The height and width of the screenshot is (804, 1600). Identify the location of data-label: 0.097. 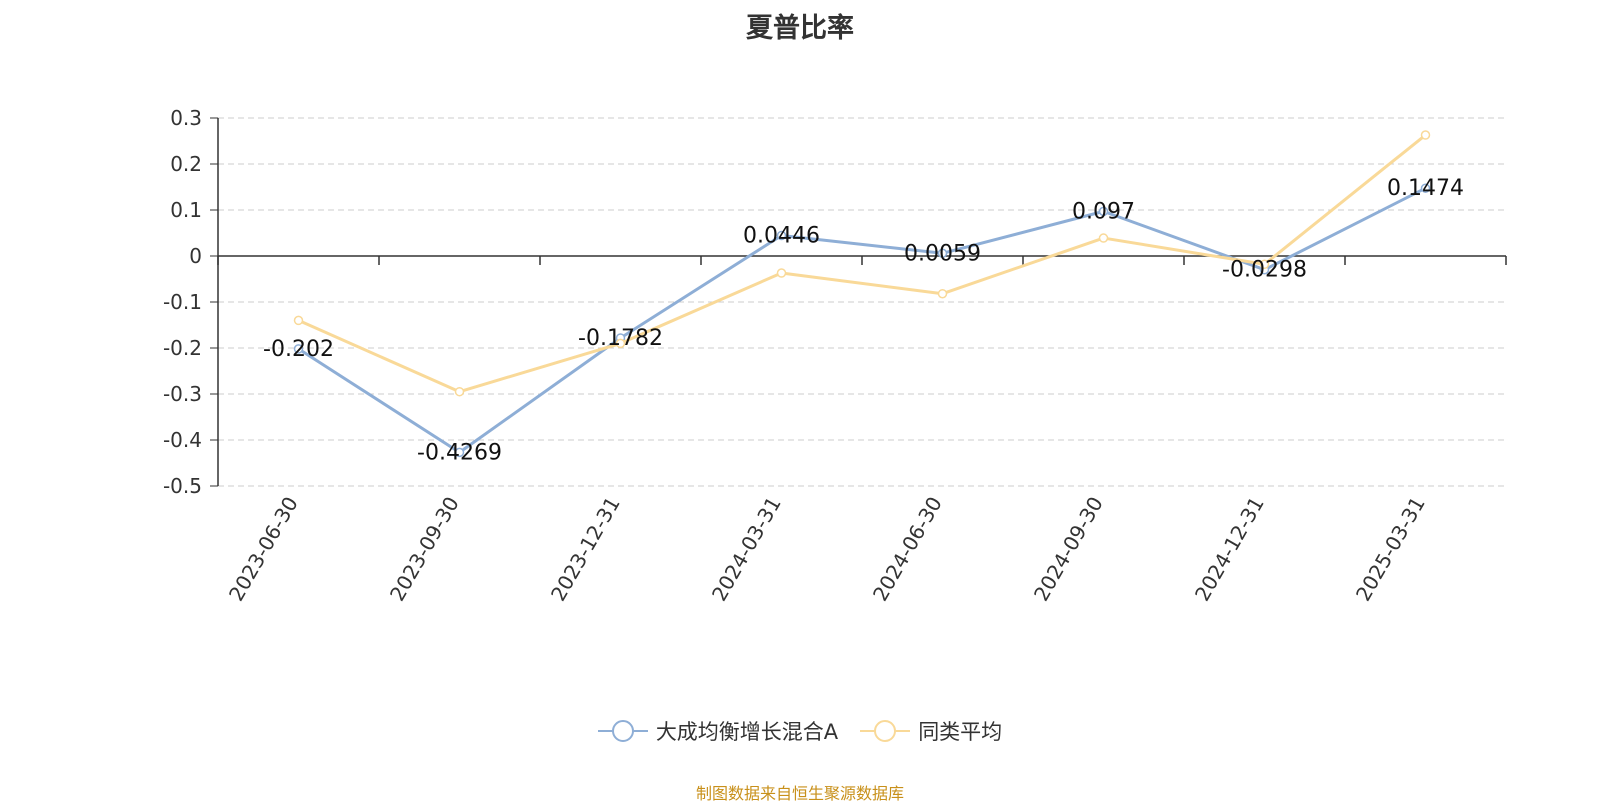
(1103, 211).